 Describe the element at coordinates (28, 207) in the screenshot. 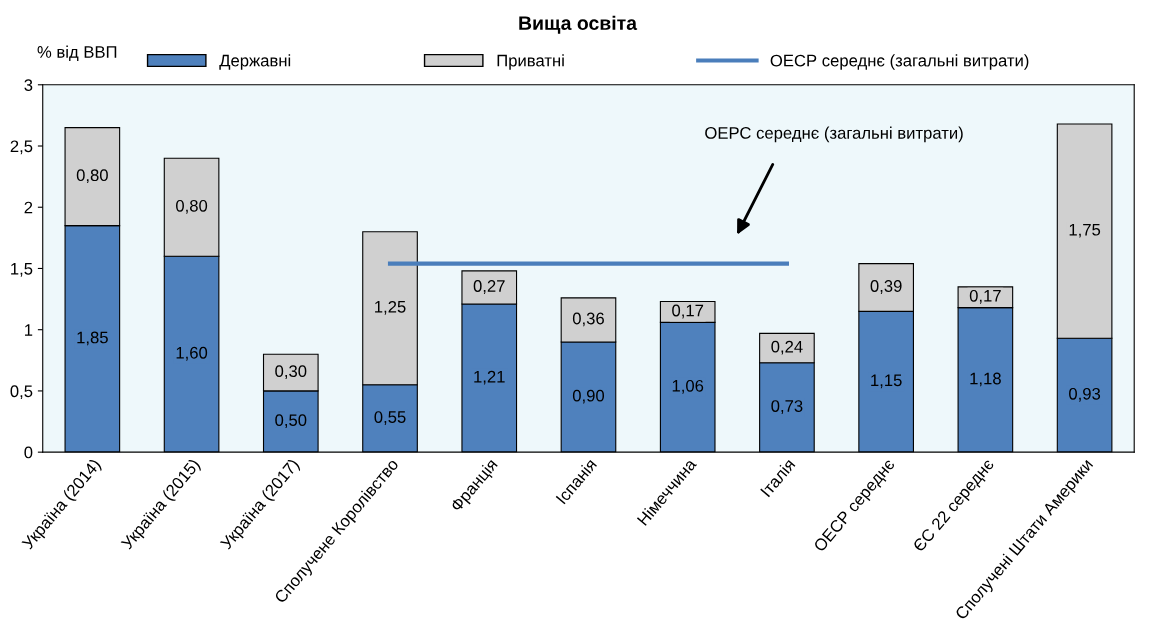

I see `y-tick-label: 2` at that location.